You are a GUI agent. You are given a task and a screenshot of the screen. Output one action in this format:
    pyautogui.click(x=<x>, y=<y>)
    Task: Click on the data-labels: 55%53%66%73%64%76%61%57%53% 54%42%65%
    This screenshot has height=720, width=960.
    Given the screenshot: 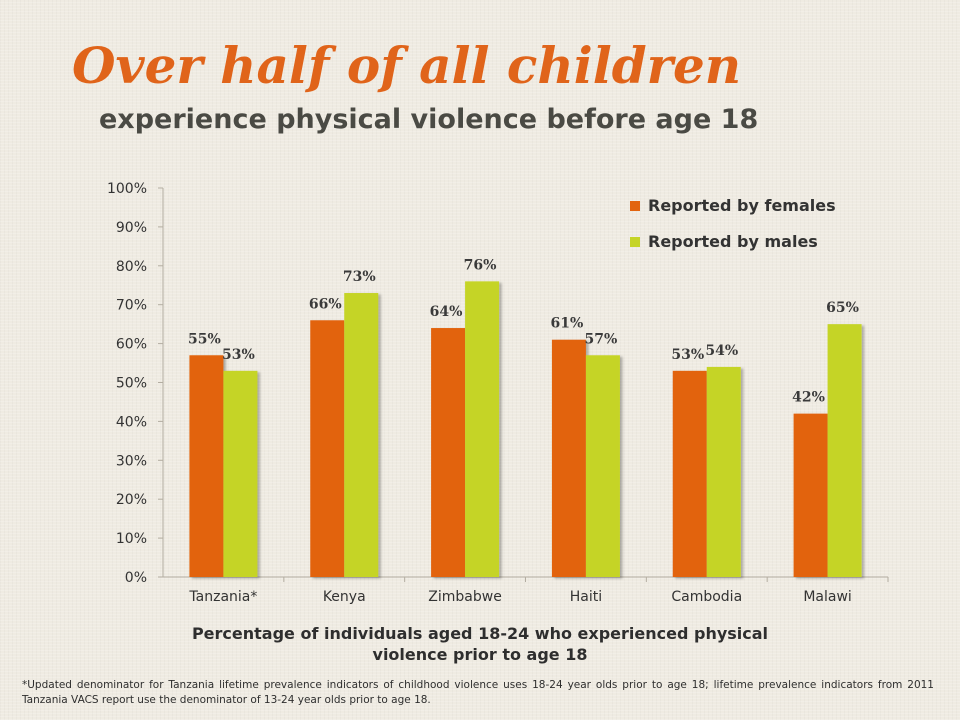 What is the action you would take?
    pyautogui.click(x=523, y=331)
    